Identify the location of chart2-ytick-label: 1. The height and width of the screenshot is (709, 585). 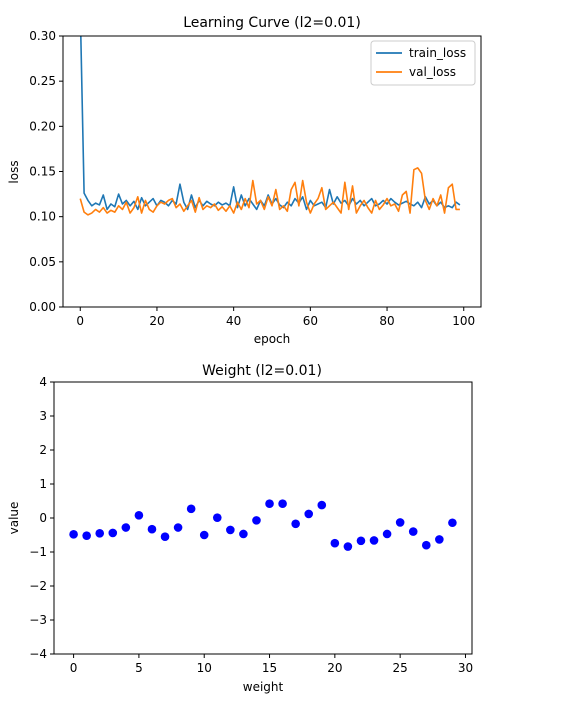
(43, 484).